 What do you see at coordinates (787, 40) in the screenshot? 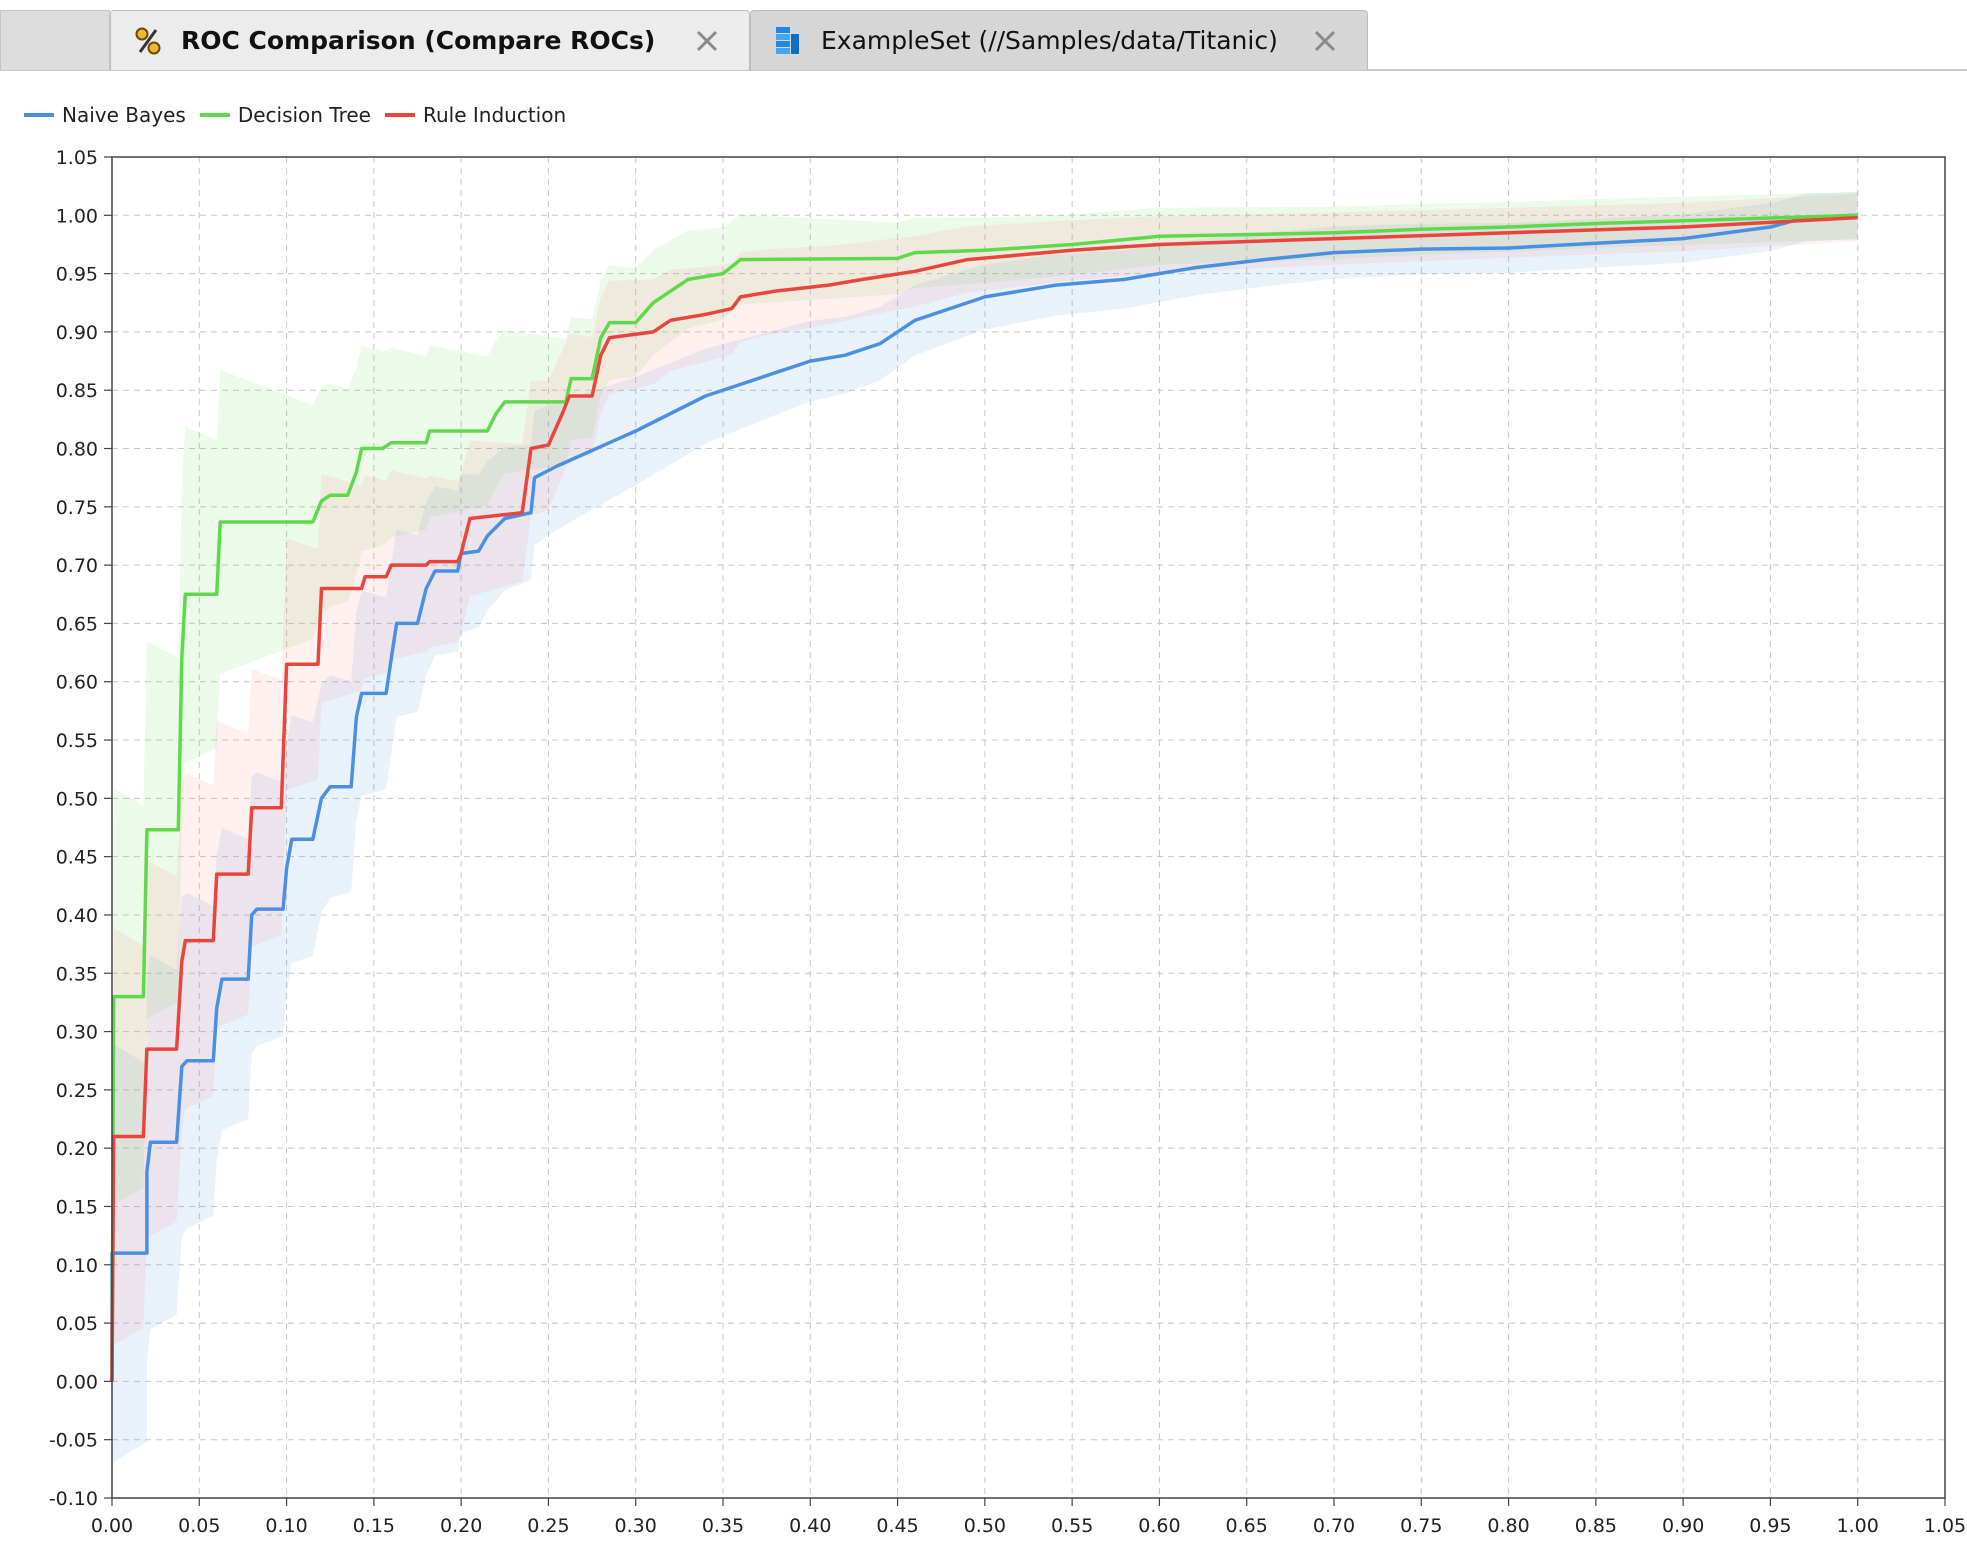
I see `data-table-icon` at bounding box center [787, 40].